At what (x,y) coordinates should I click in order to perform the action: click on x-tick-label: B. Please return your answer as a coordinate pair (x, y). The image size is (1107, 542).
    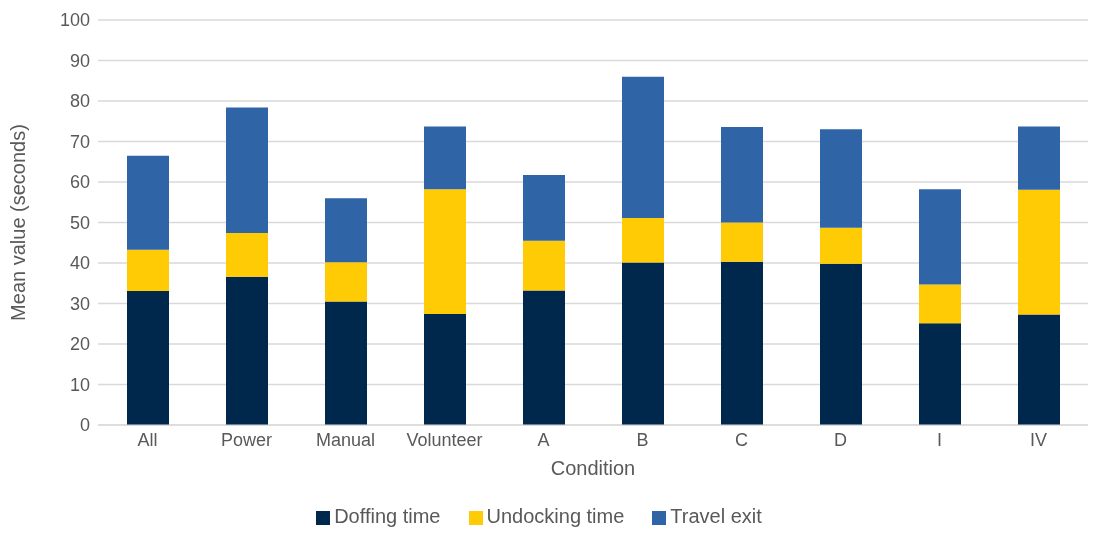
    Looking at the image, I should click on (642, 439).